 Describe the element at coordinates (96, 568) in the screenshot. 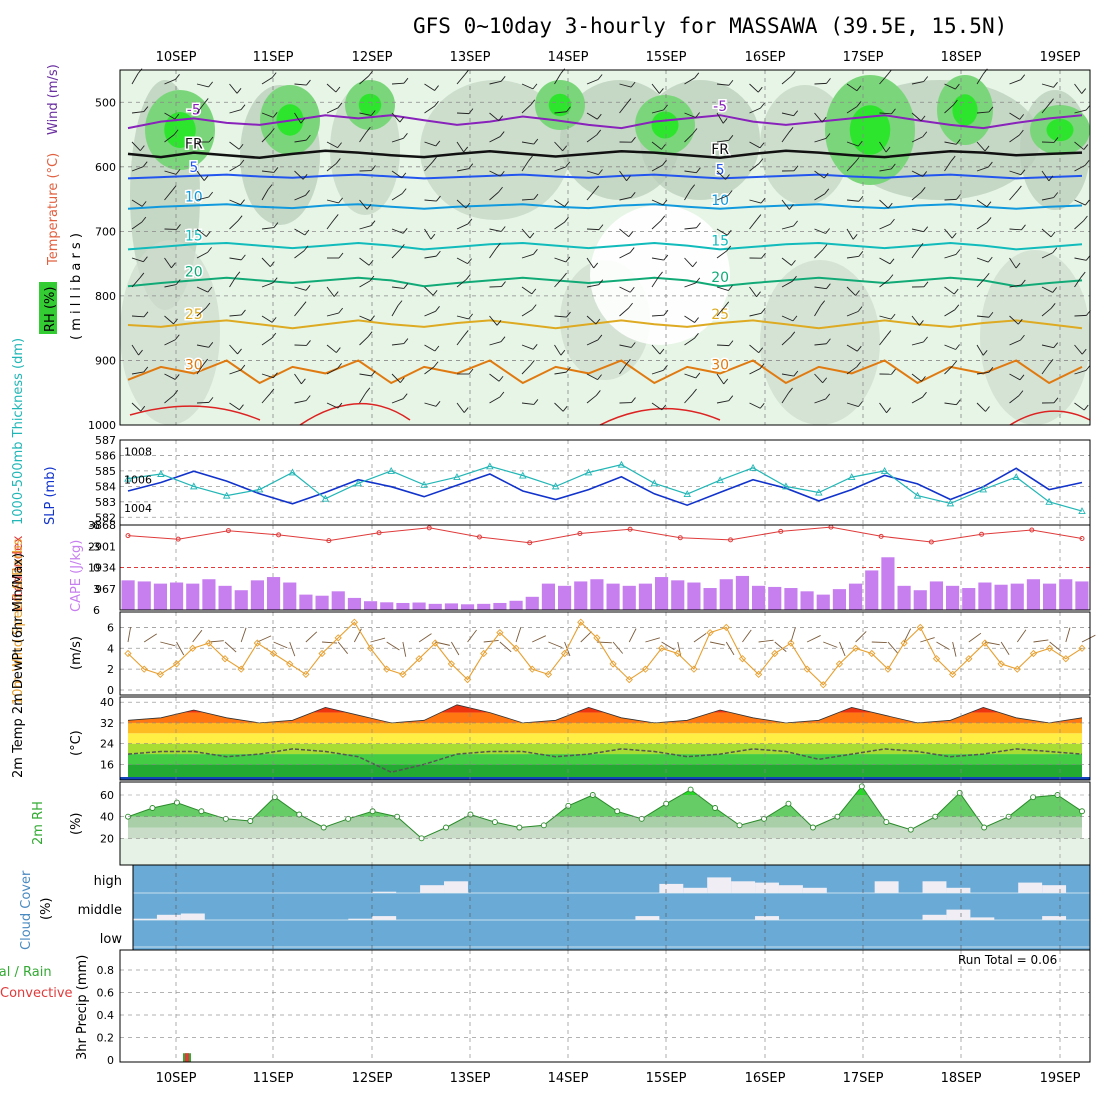

I see `li-tick-0: 0` at that location.